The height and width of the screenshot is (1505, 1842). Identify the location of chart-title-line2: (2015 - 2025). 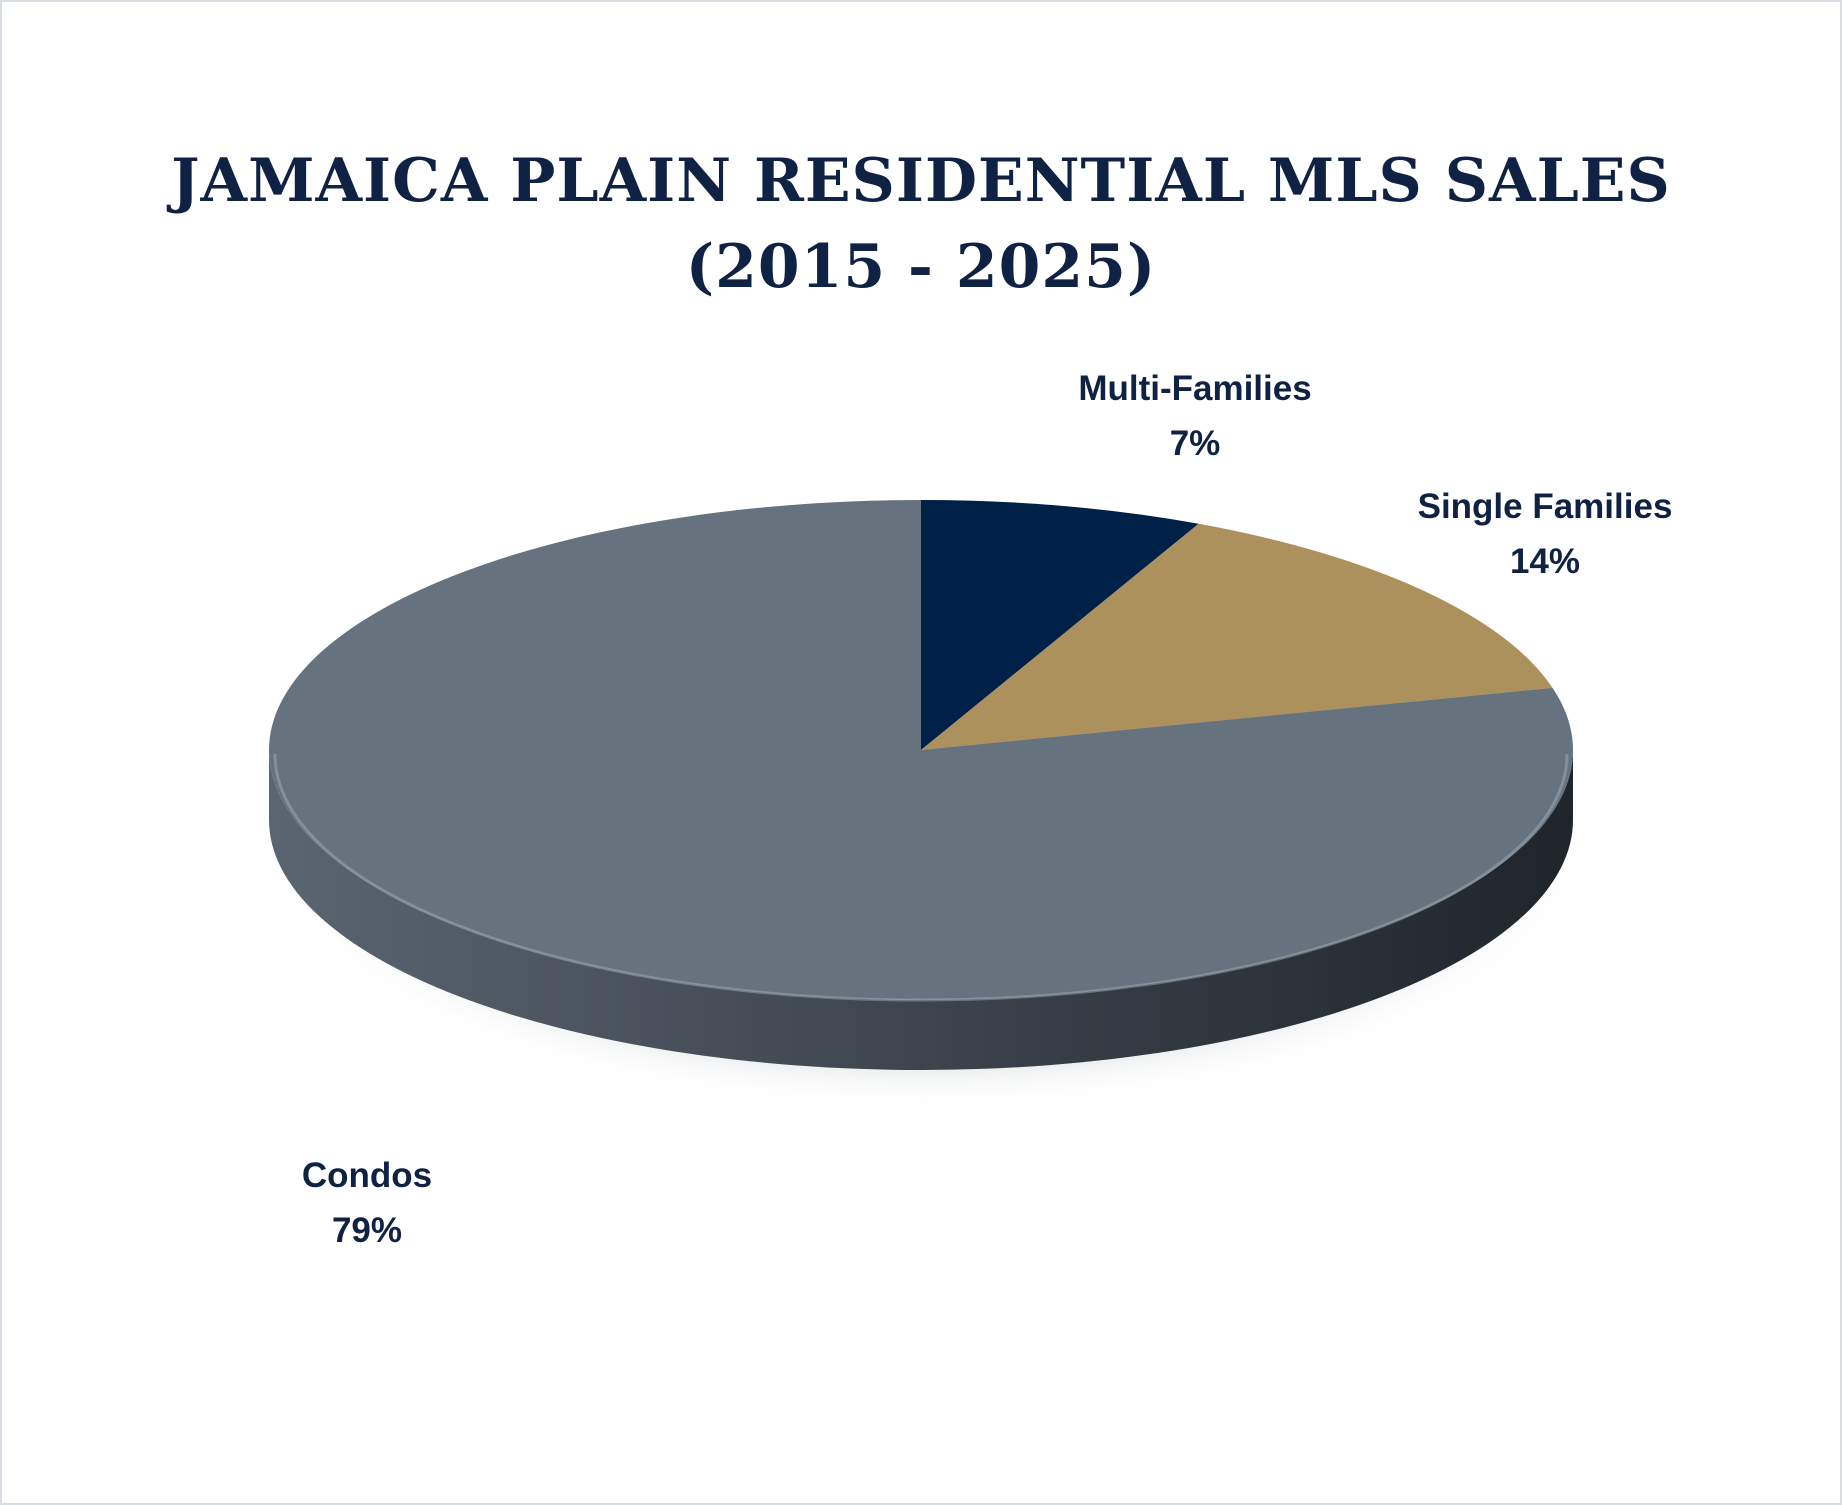
(921, 267).